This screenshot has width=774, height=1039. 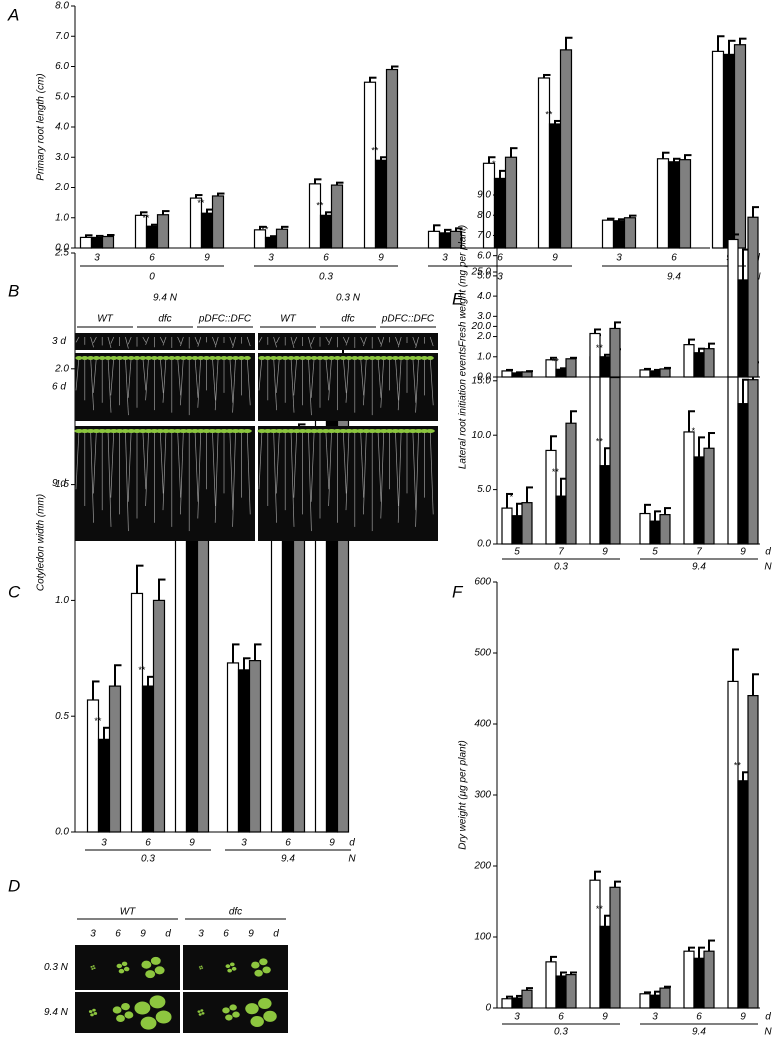 What do you see at coordinates (674, 258) in the screenshot?
I see `x-tick-label: 6` at bounding box center [674, 258].